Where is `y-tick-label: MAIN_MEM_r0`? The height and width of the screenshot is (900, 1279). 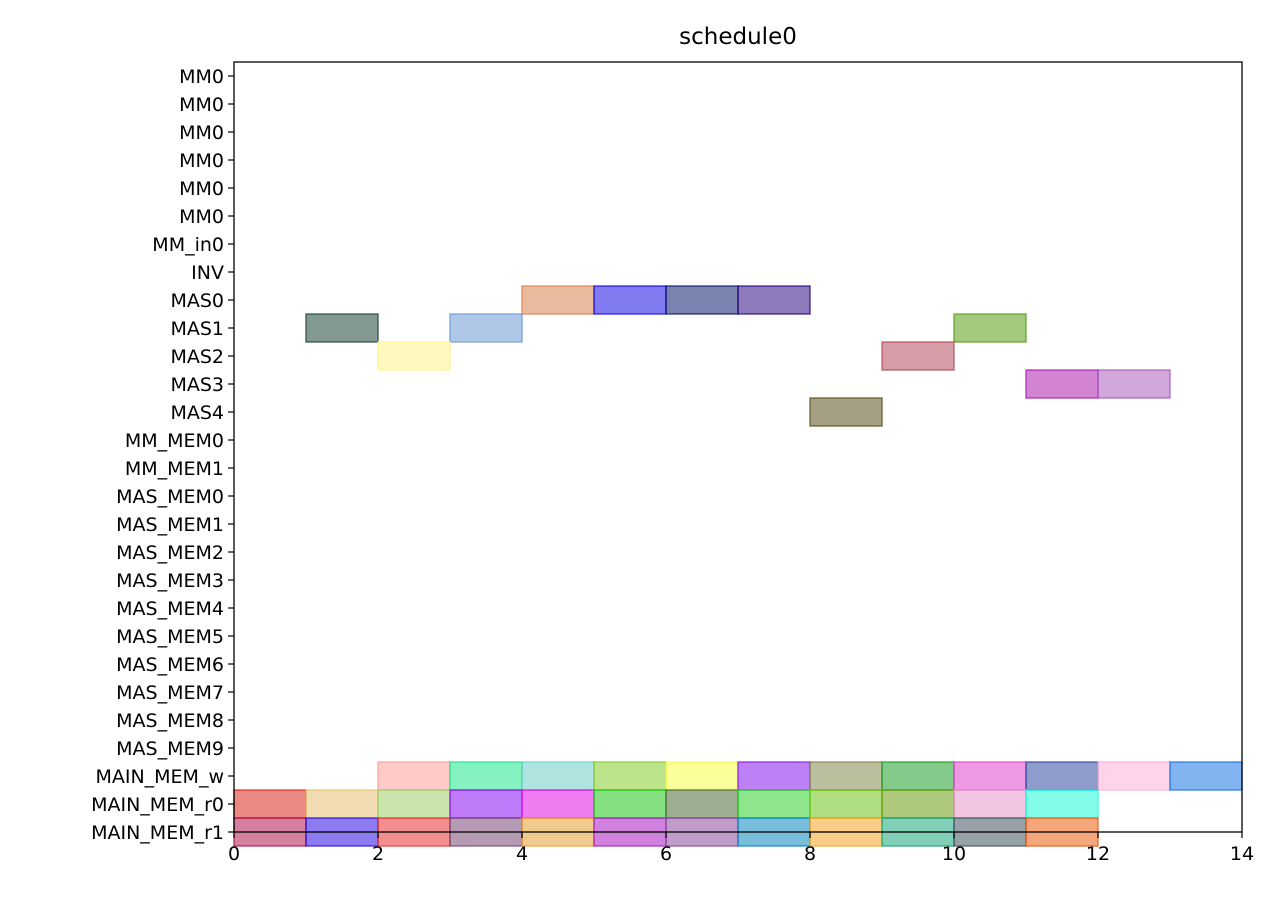
y-tick-label: MAIN_MEM_r0 is located at coordinates (157, 805).